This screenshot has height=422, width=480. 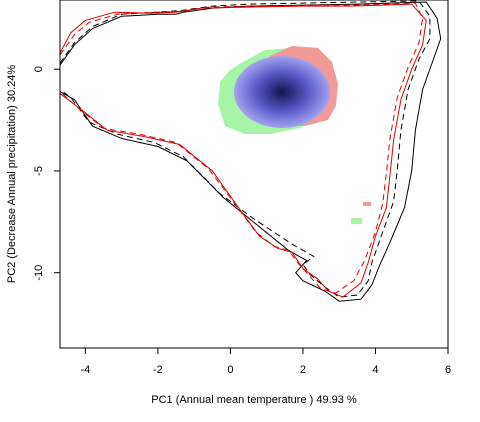 What do you see at coordinates (230, 370) in the screenshot?
I see `x-tick-label: 0` at bounding box center [230, 370].